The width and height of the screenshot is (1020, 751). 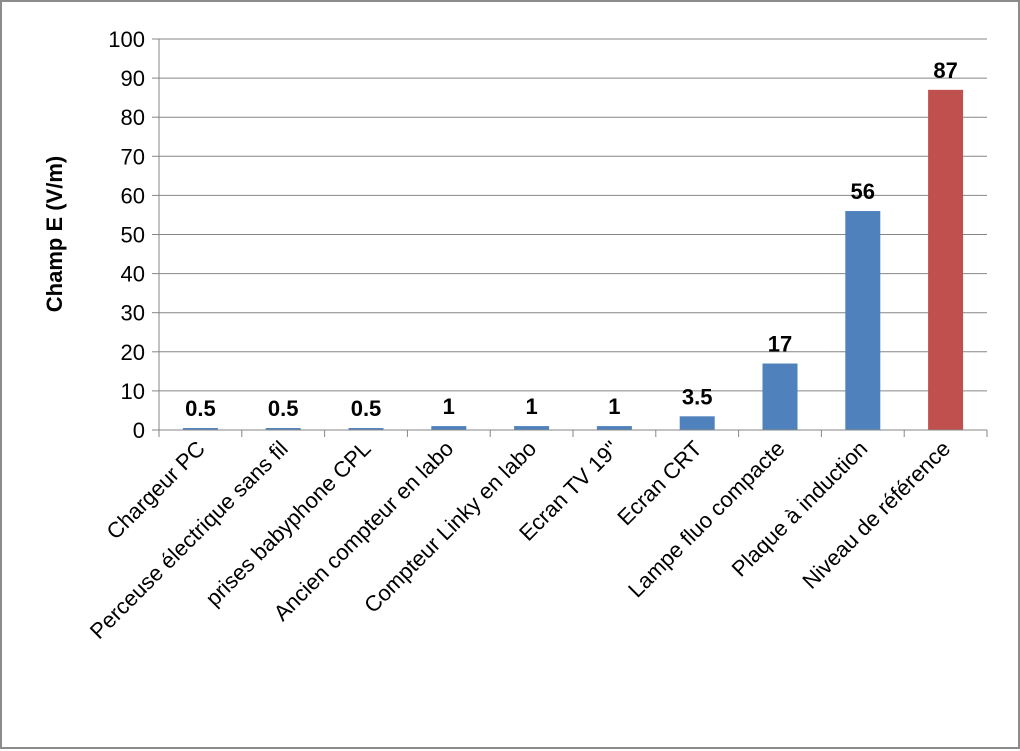 What do you see at coordinates (706, 519) in the screenshot?
I see `x-tick-label: Lampe fluo compacte` at bounding box center [706, 519].